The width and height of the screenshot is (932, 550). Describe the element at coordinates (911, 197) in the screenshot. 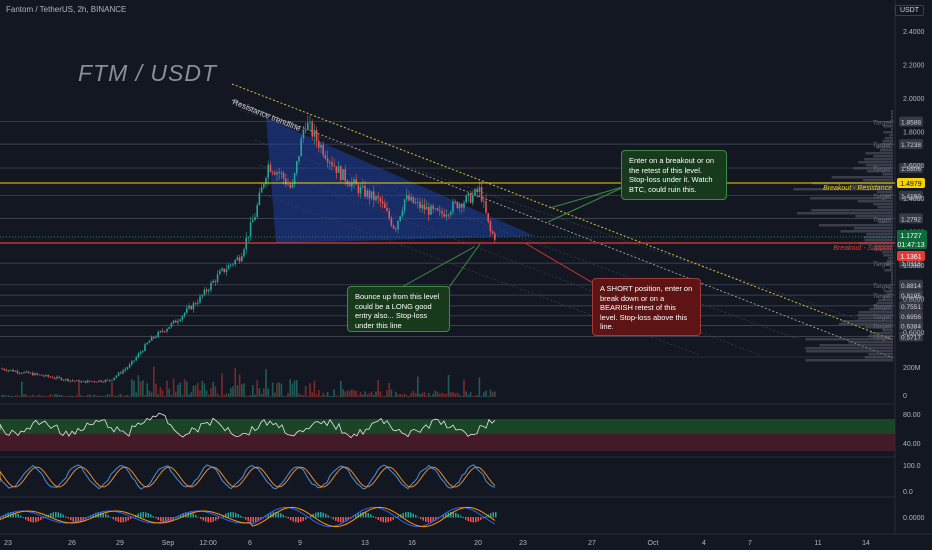

I see `target-price-tag: 1.4150` at that location.